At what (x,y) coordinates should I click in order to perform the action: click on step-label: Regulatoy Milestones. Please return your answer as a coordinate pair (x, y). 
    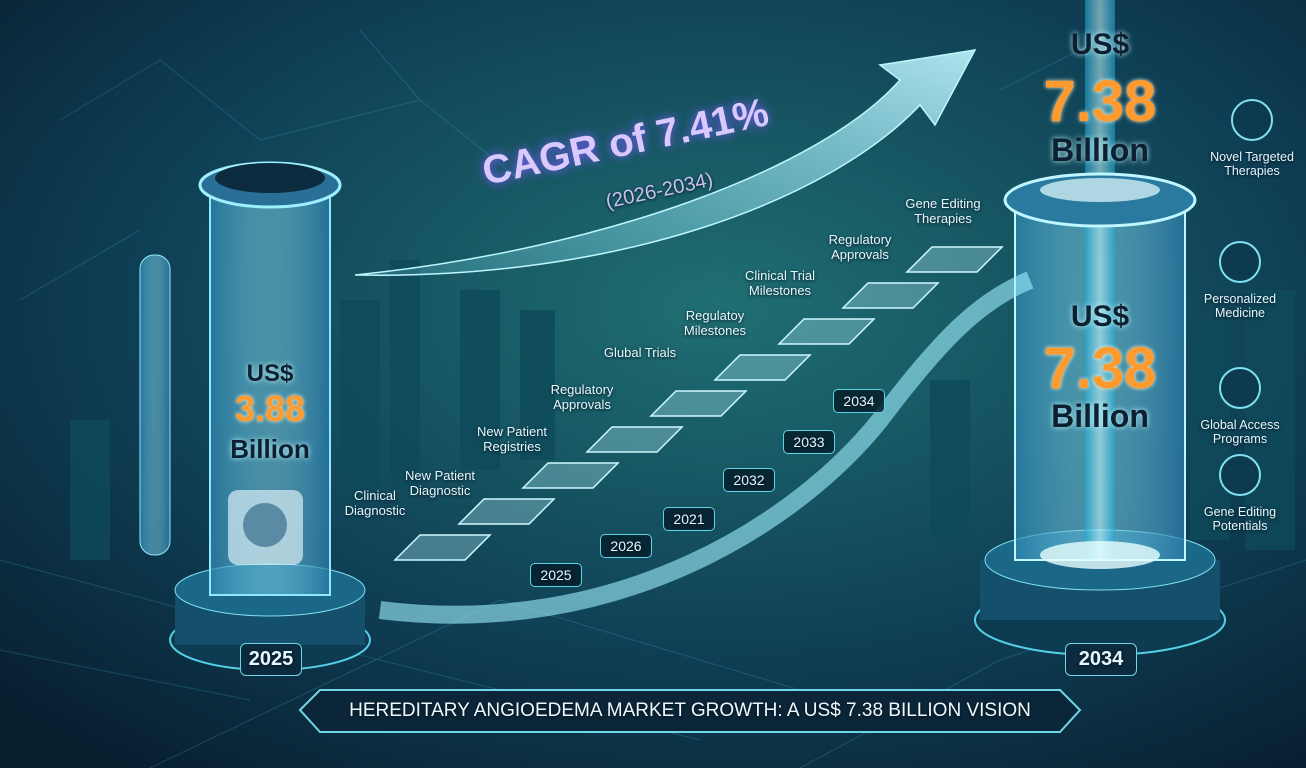
    Looking at the image, I should click on (715, 323).